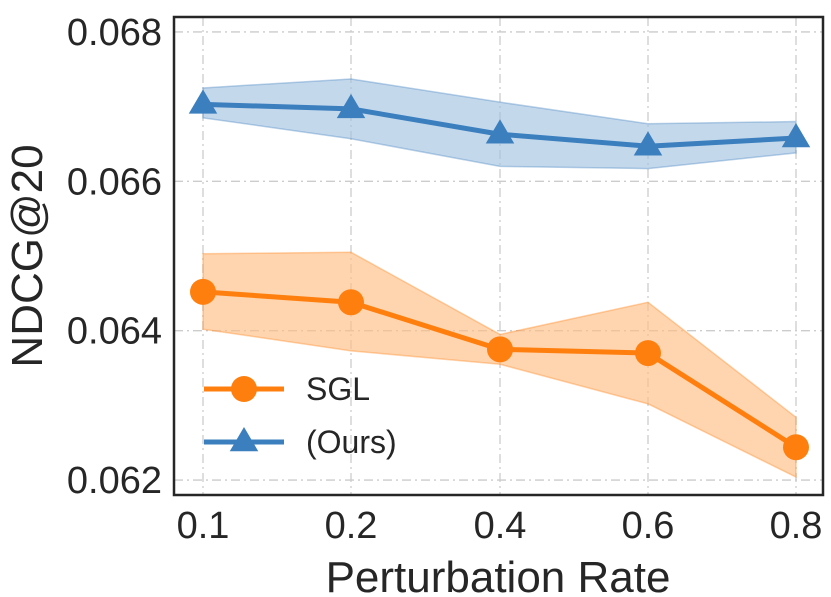  I want to click on y-tick-label: 0.066, so click(114, 182).